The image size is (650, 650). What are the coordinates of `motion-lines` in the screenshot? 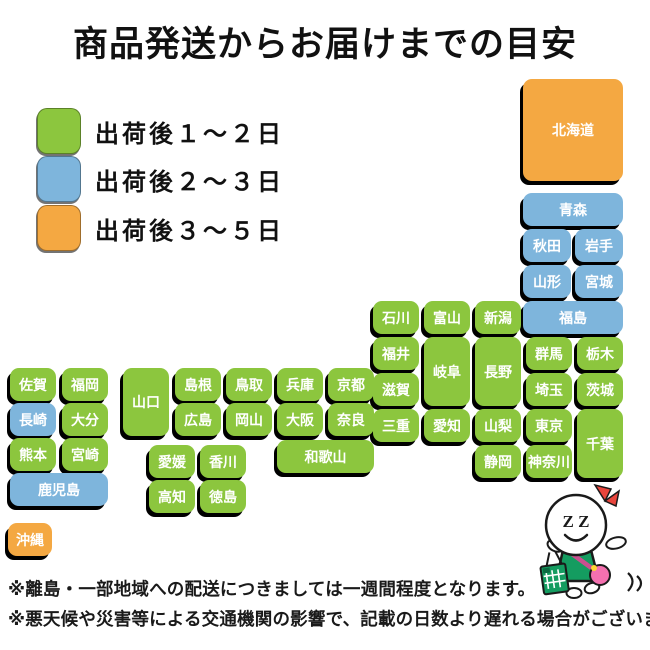 It's located at (635, 582).